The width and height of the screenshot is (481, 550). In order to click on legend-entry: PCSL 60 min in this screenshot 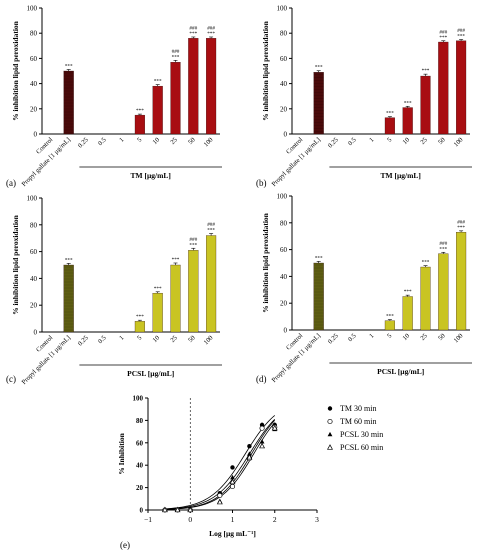, I will do `click(355, 447)`.